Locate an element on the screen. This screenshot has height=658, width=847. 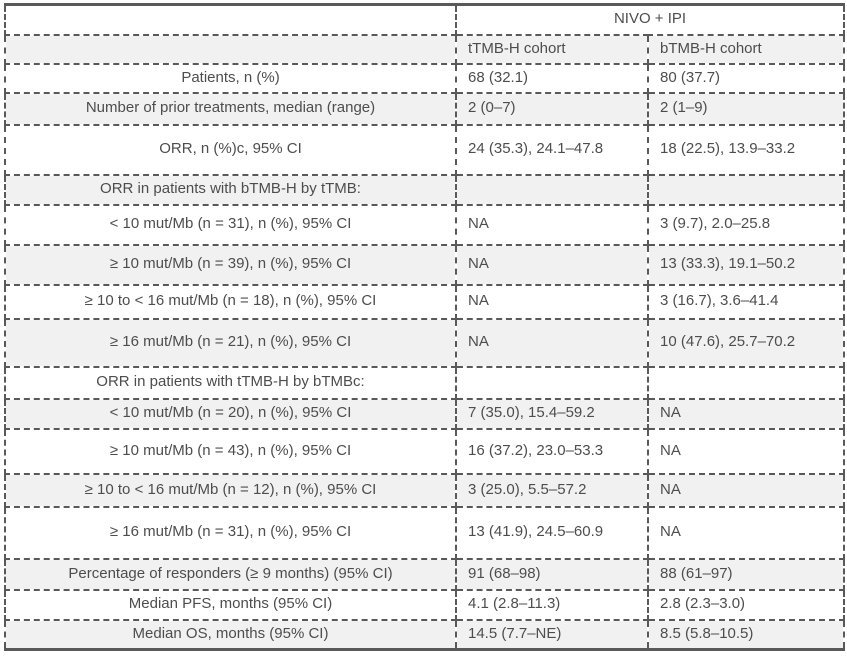
ttmb-value: 13 (41.9), 24.5–60.9 is located at coordinates (552, 532).